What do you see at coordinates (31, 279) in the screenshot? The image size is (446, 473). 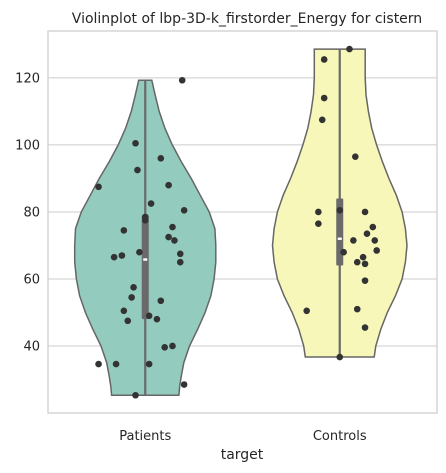 I see `y-tick-label-60: 60` at bounding box center [31, 279].